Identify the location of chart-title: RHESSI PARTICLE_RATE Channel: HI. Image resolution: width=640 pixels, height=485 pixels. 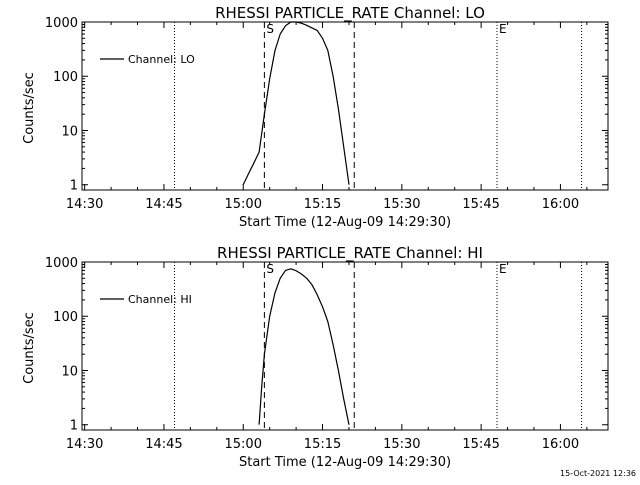
(350, 253).